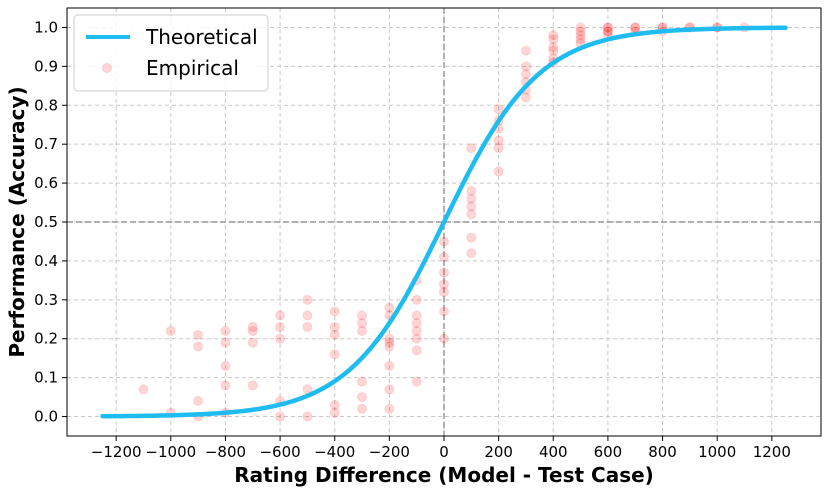  Describe the element at coordinates (662, 452) in the screenshot. I see `x-tick-label: 800` at that location.